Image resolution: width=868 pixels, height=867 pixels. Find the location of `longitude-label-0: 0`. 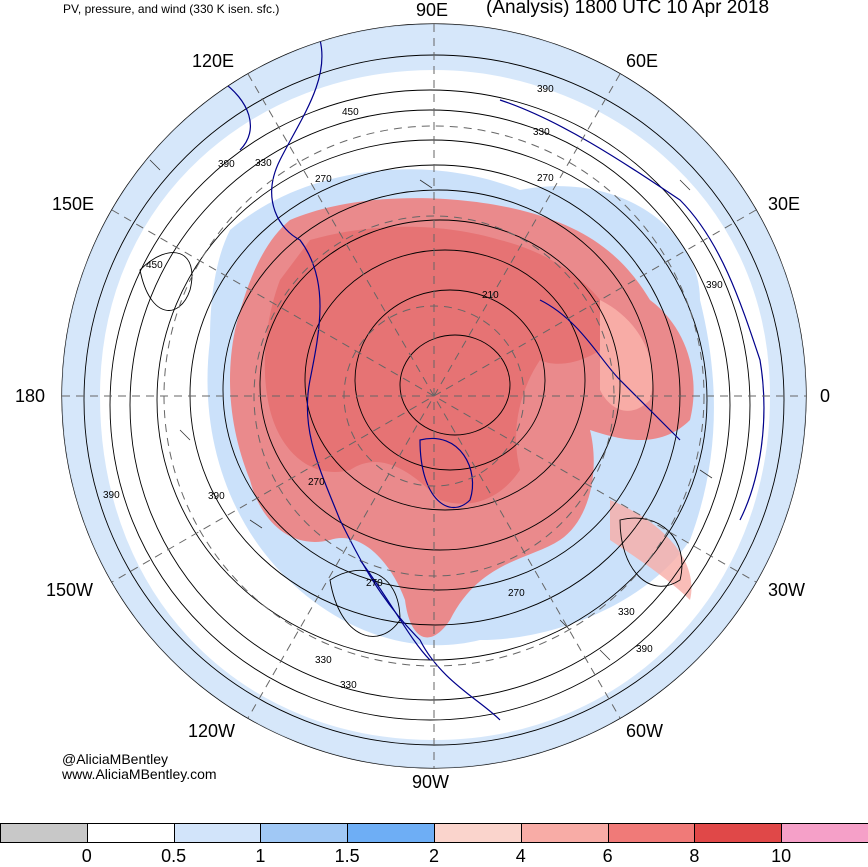

longitude-label-0: 0 is located at coordinates (825, 396).